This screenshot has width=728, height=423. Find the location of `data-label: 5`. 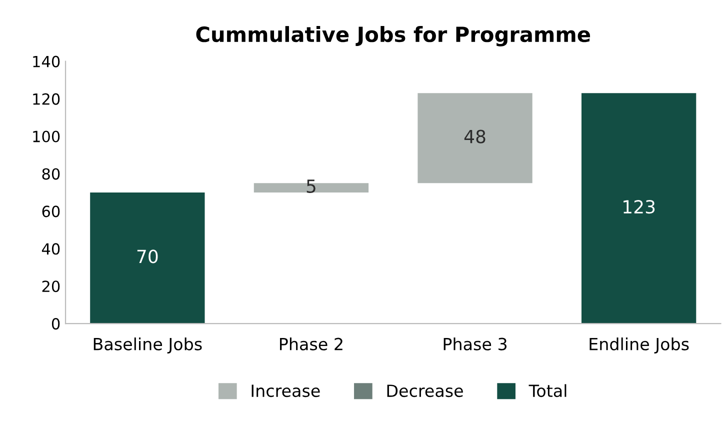

data-label: 5 is located at coordinates (311, 187).